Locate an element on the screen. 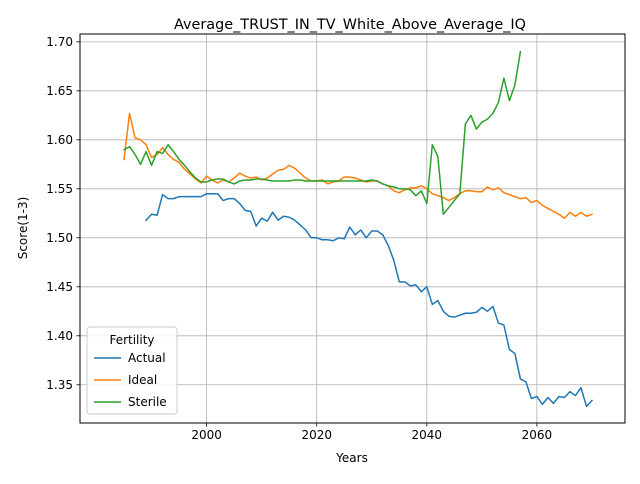 The image size is (640, 484). legend-label-sterile: Sterile is located at coordinates (147, 402).